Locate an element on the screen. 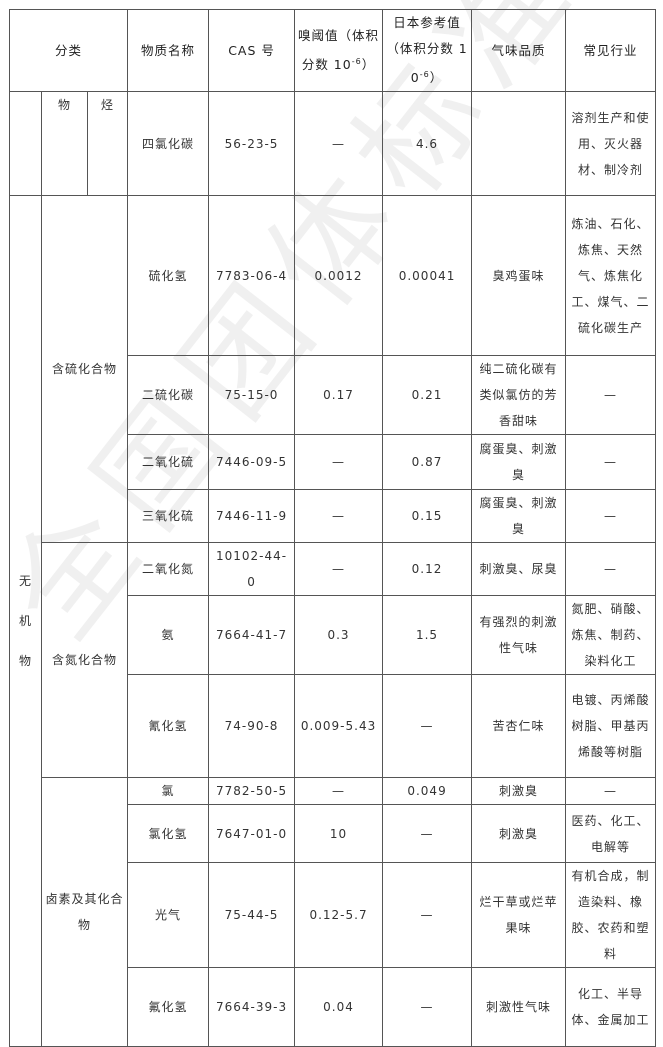 Image resolution: width=663 pixels, height=1047 pixels. odor-threshold: 10 is located at coordinates (339, 834).